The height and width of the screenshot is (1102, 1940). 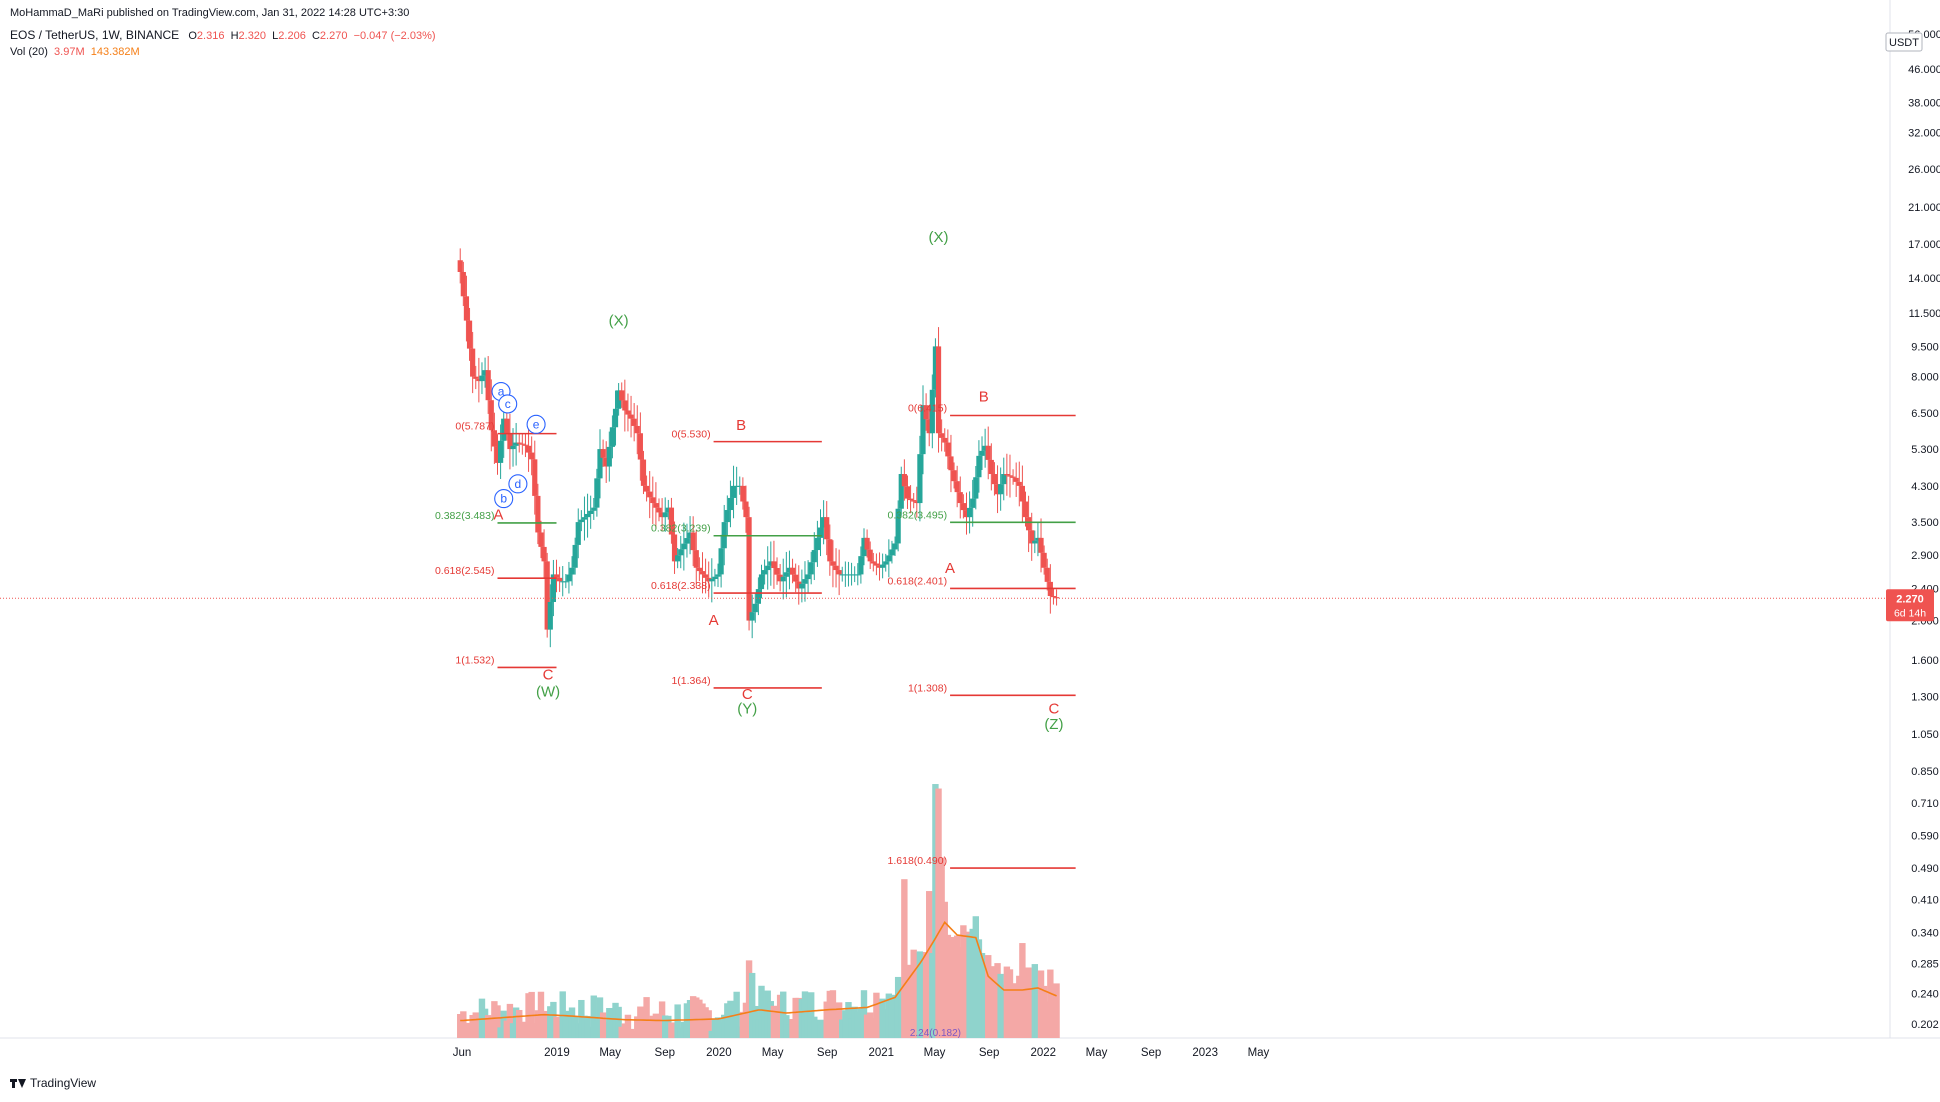 I want to click on y-tick-label: 0.285, so click(x=1925, y=964).